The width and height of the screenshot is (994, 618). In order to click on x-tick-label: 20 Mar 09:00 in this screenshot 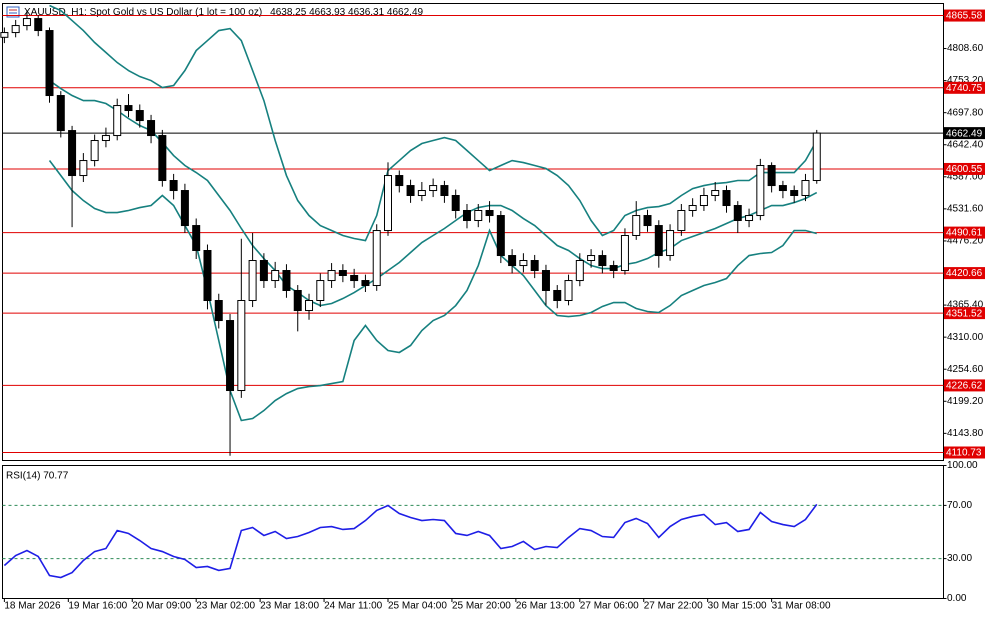, I will do `click(161, 606)`.